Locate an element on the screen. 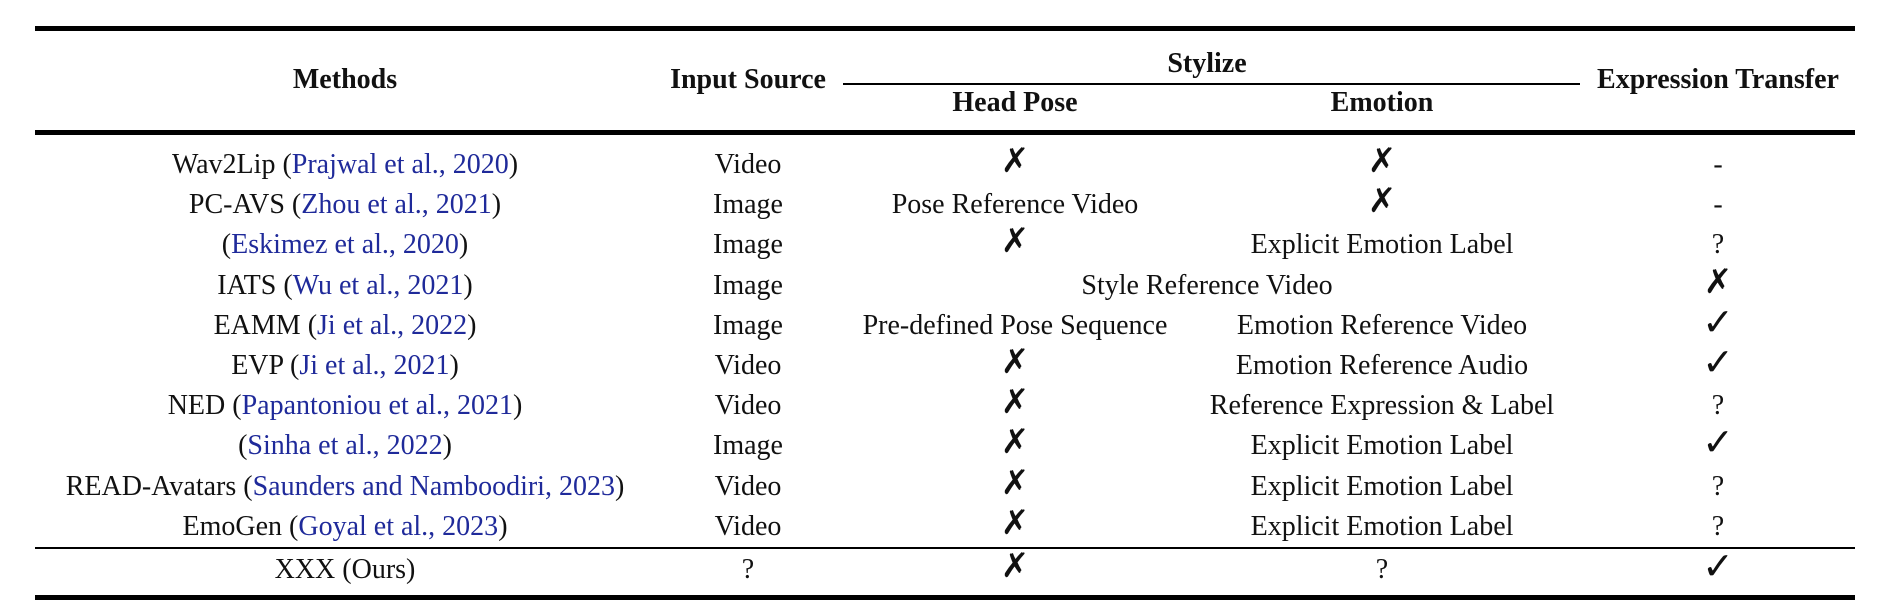  method-name: PC-AVS is located at coordinates (236, 205).